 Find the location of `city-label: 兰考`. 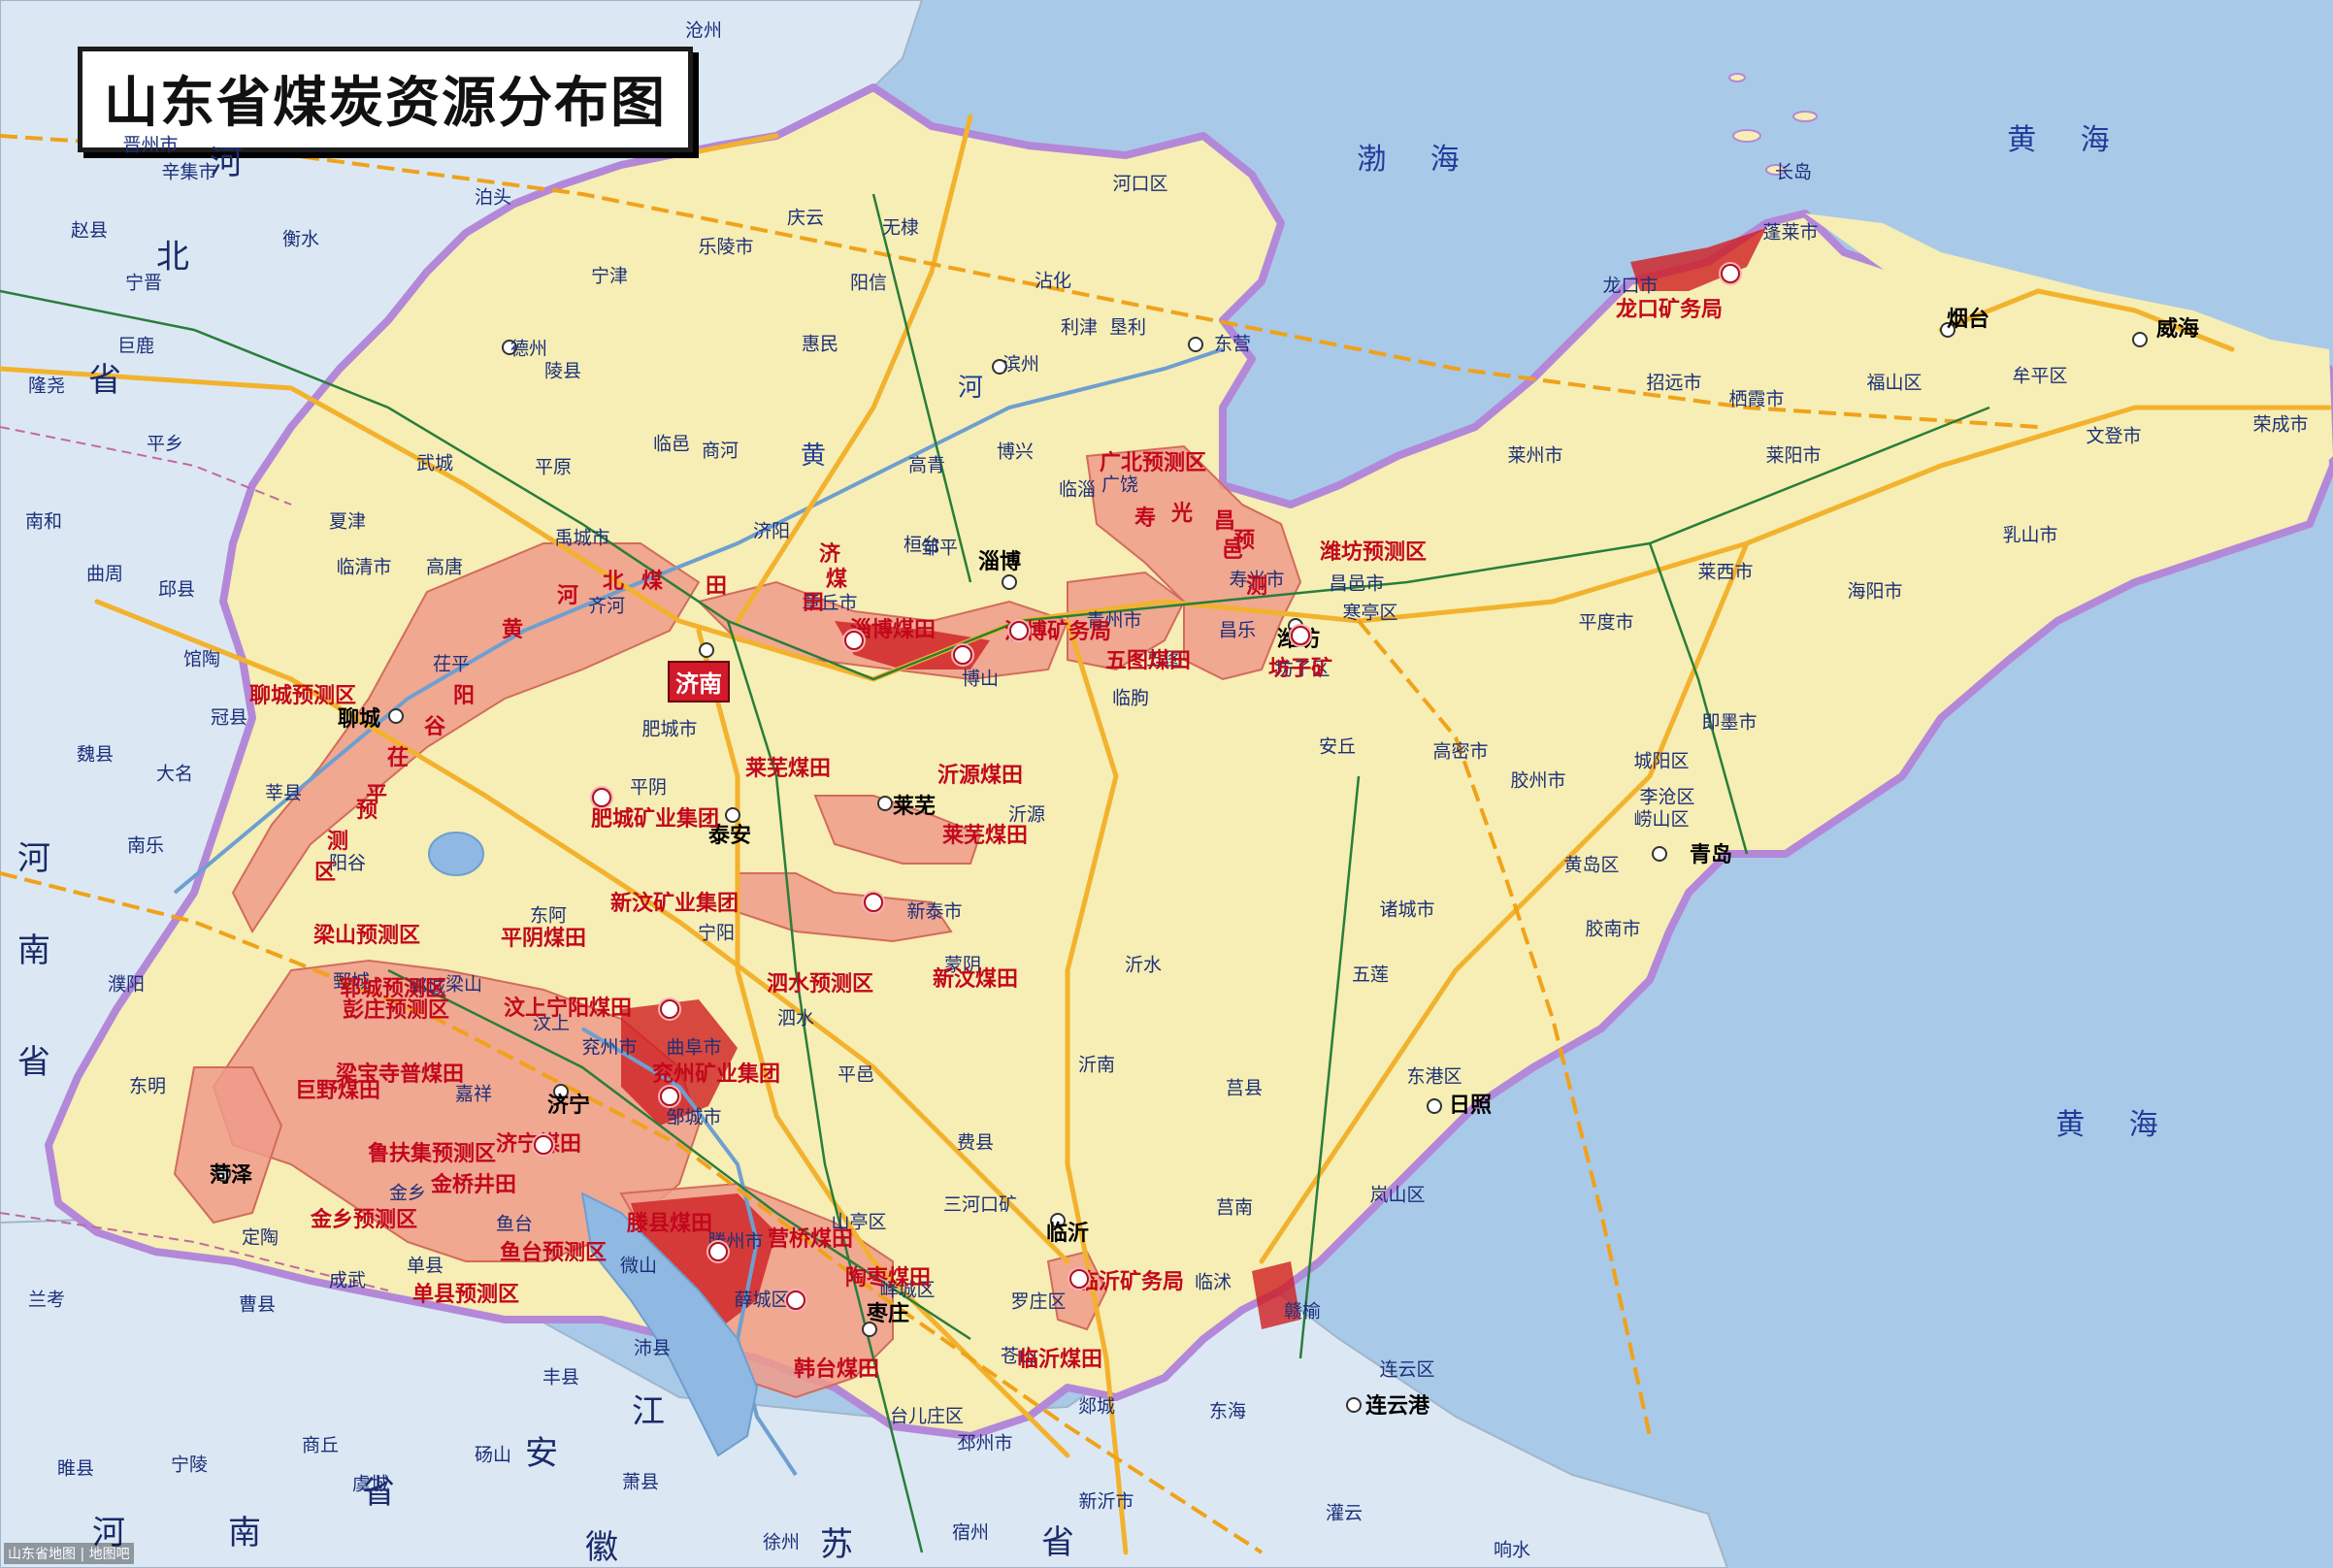

city-label: 兰考 is located at coordinates (46, 1300).